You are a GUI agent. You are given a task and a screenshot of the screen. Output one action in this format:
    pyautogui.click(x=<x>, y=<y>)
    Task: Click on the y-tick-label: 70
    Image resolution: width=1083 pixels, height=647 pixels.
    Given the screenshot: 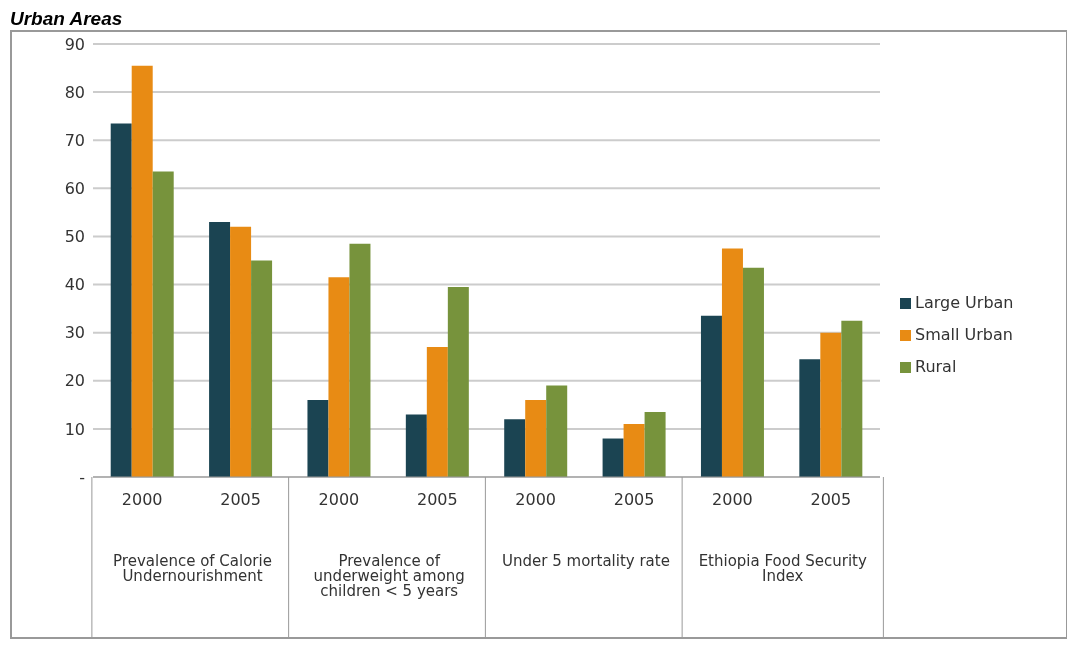 What is the action you would take?
    pyautogui.click(x=74, y=140)
    